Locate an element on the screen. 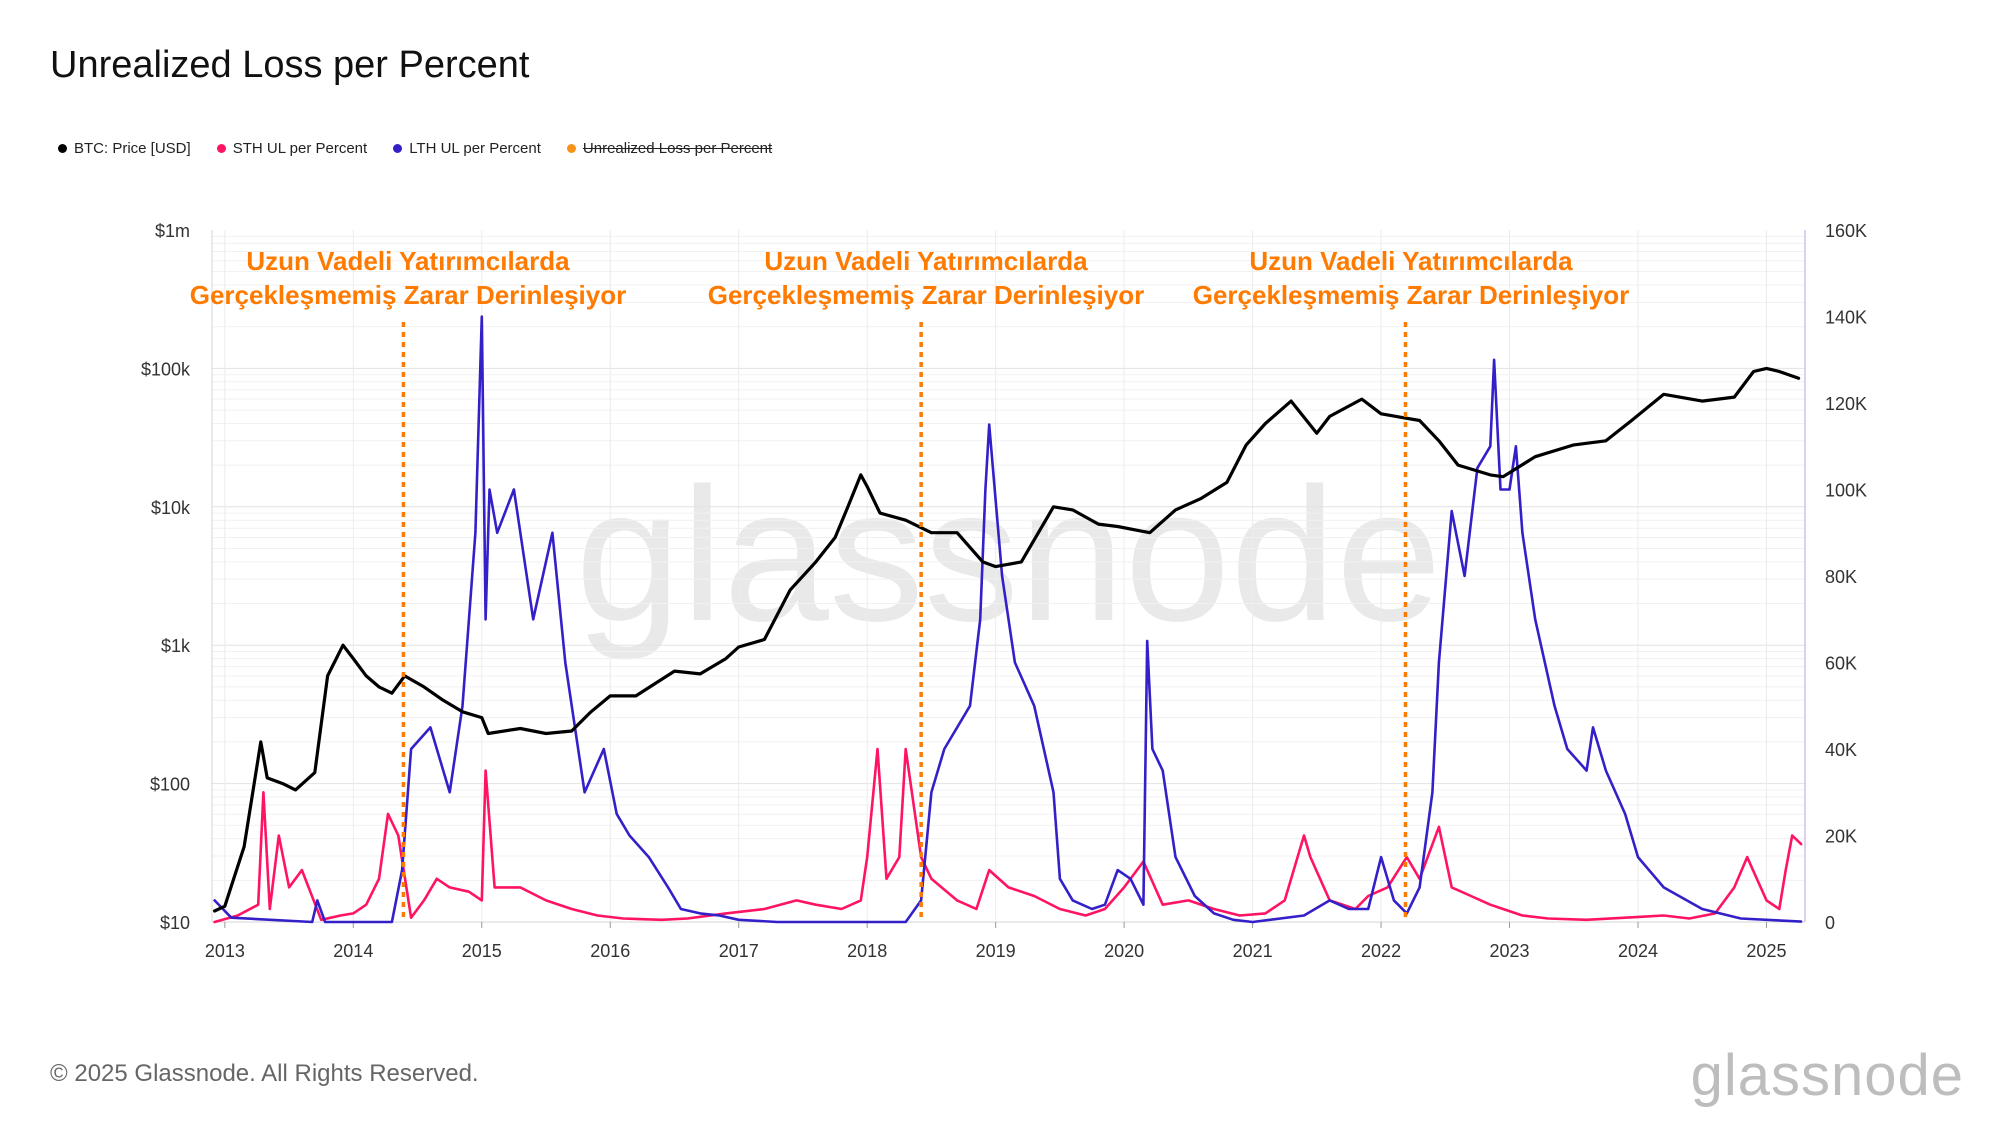  lth-ul-dot-icon is located at coordinates (398, 148).